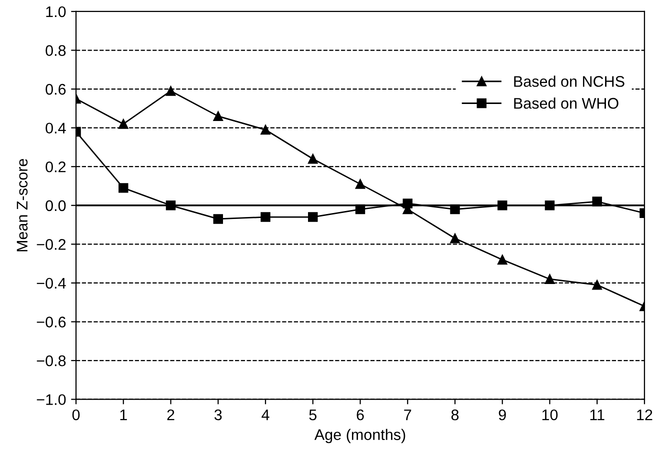  Describe the element at coordinates (597, 415) in the screenshot. I see `x-tick-label: 11` at that location.